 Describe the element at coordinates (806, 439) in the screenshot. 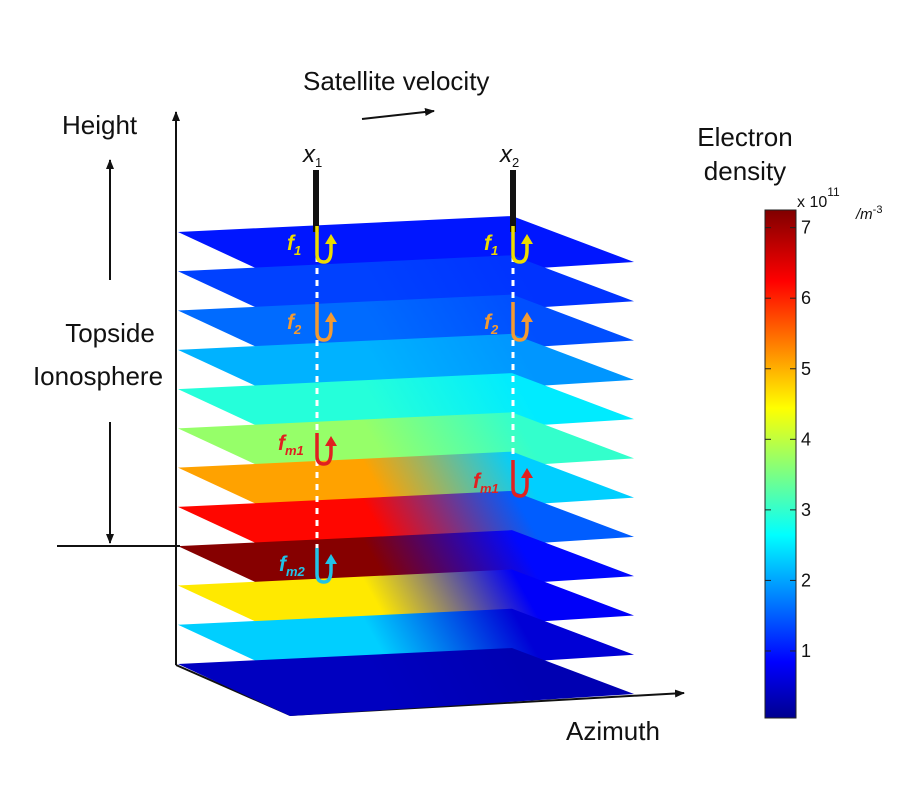

I see `colorbar-tick-label: 4` at that location.